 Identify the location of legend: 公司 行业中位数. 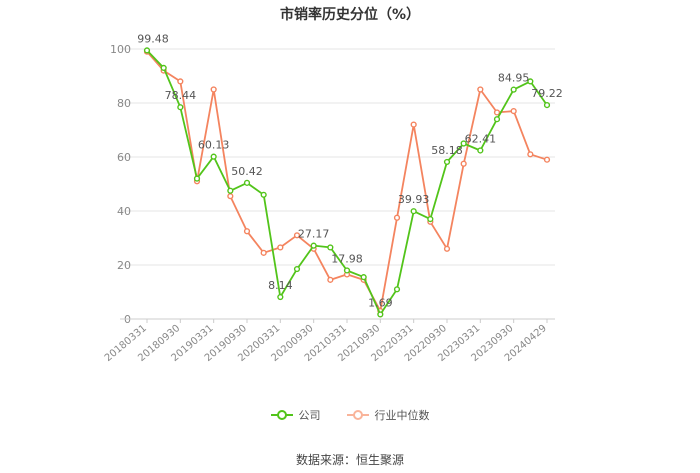
(350, 415).